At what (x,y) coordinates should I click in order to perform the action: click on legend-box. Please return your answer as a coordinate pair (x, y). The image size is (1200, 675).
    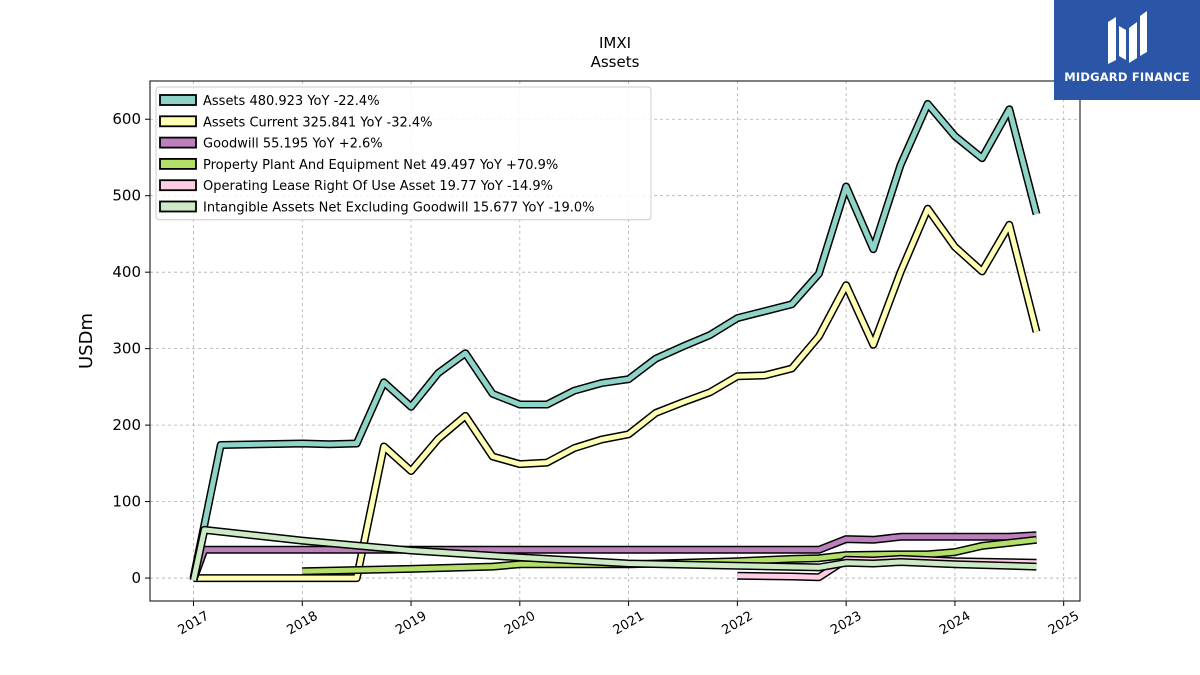
    Looking at the image, I should click on (403, 153).